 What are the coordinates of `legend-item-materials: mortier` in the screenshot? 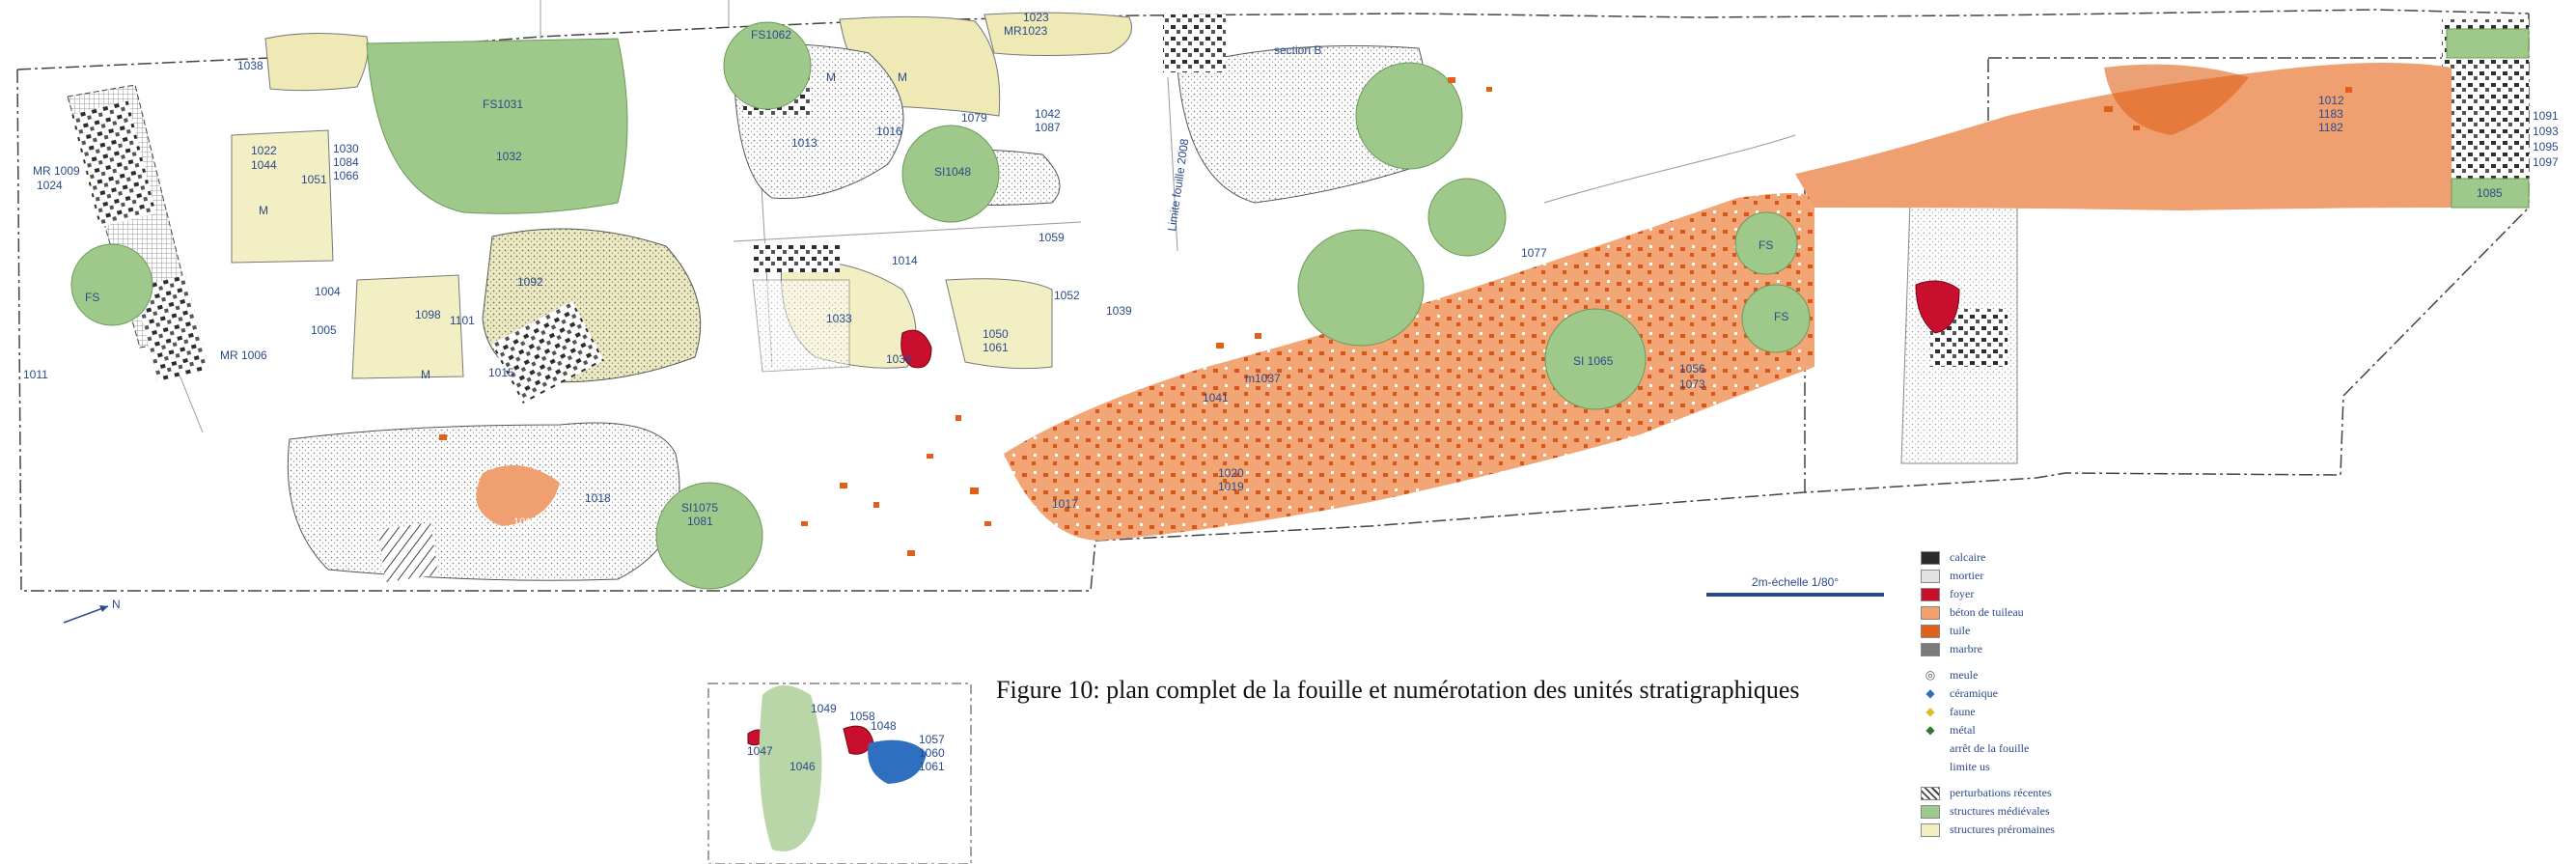 It's located at (2017, 576).